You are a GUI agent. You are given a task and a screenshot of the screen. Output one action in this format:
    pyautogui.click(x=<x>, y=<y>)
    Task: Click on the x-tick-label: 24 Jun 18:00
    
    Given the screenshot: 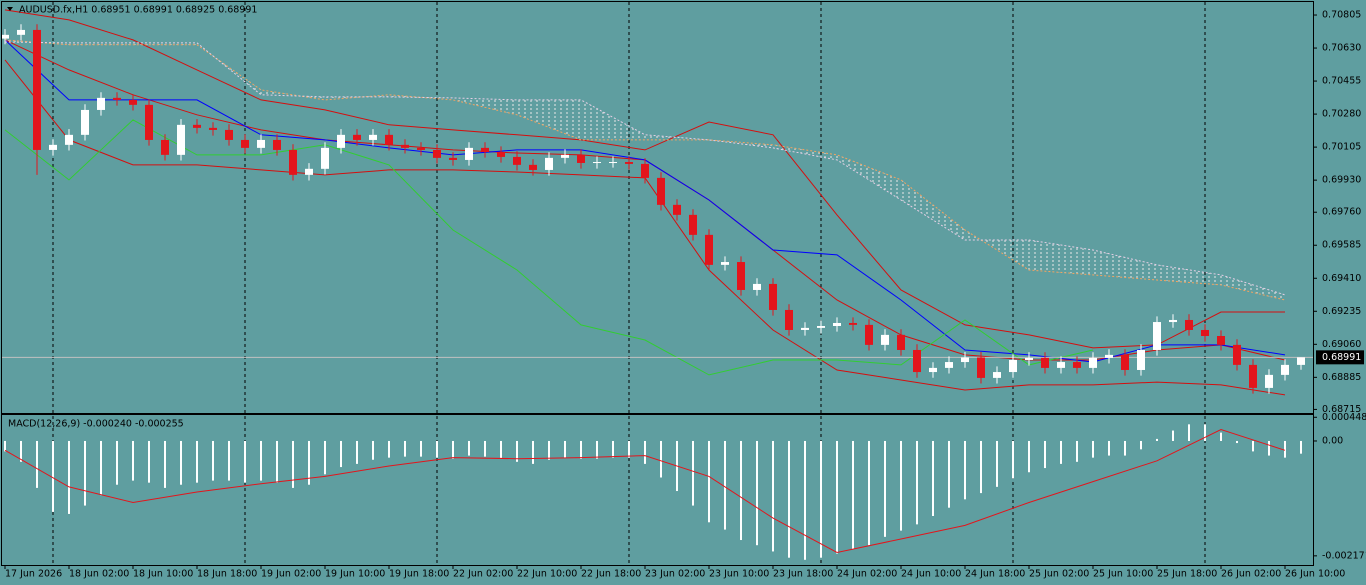 What is the action you would take?
    pyautogui.click(x=995, y=574)
    